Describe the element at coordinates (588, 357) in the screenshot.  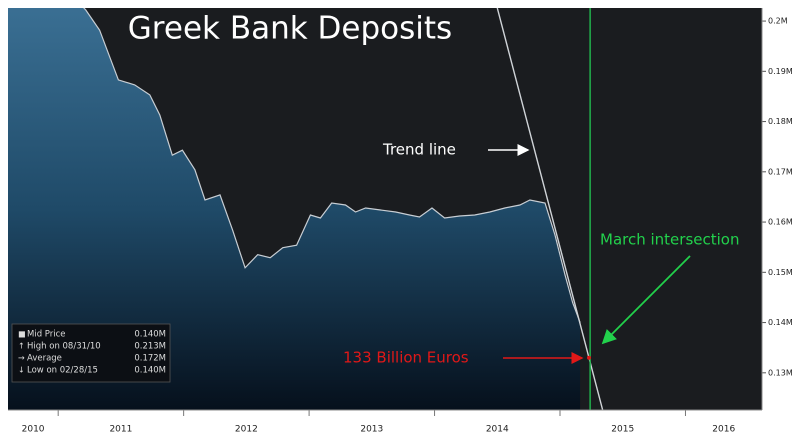
I see `intersection-point` at that location.